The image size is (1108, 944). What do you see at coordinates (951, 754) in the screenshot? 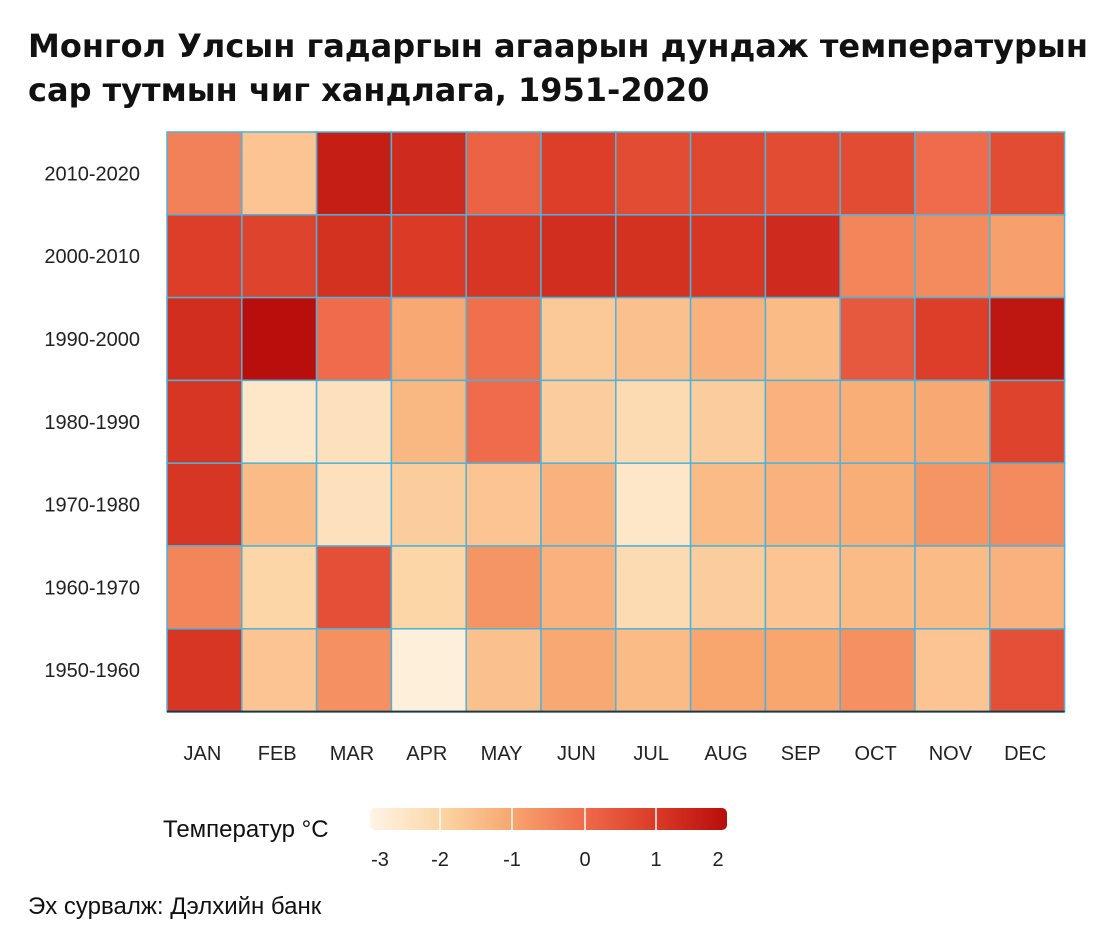
I see `x-tick-label: NOV` at bounding box center [951, 754].